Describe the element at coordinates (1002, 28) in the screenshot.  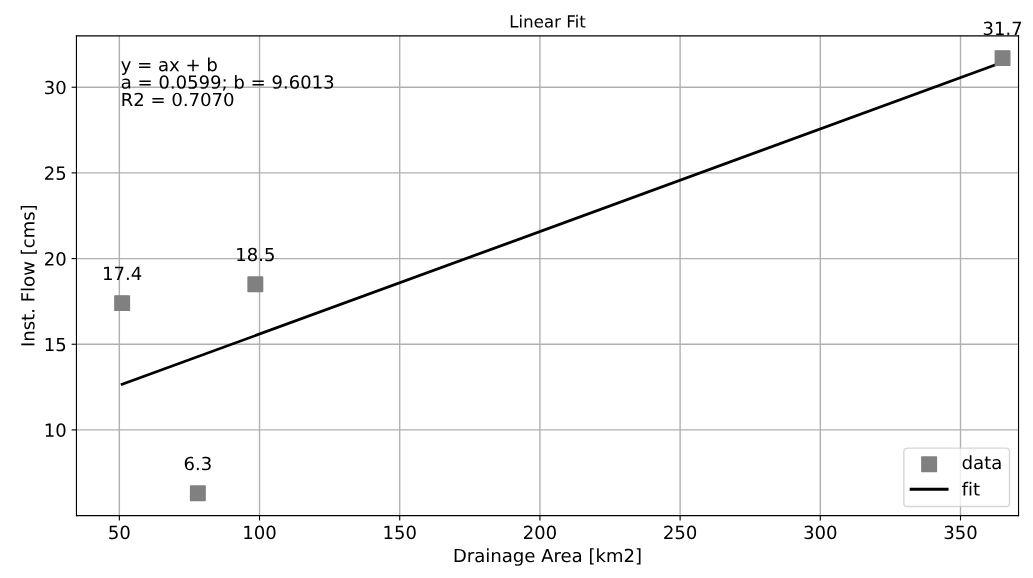
I see `data-label: 31.7` at that location.